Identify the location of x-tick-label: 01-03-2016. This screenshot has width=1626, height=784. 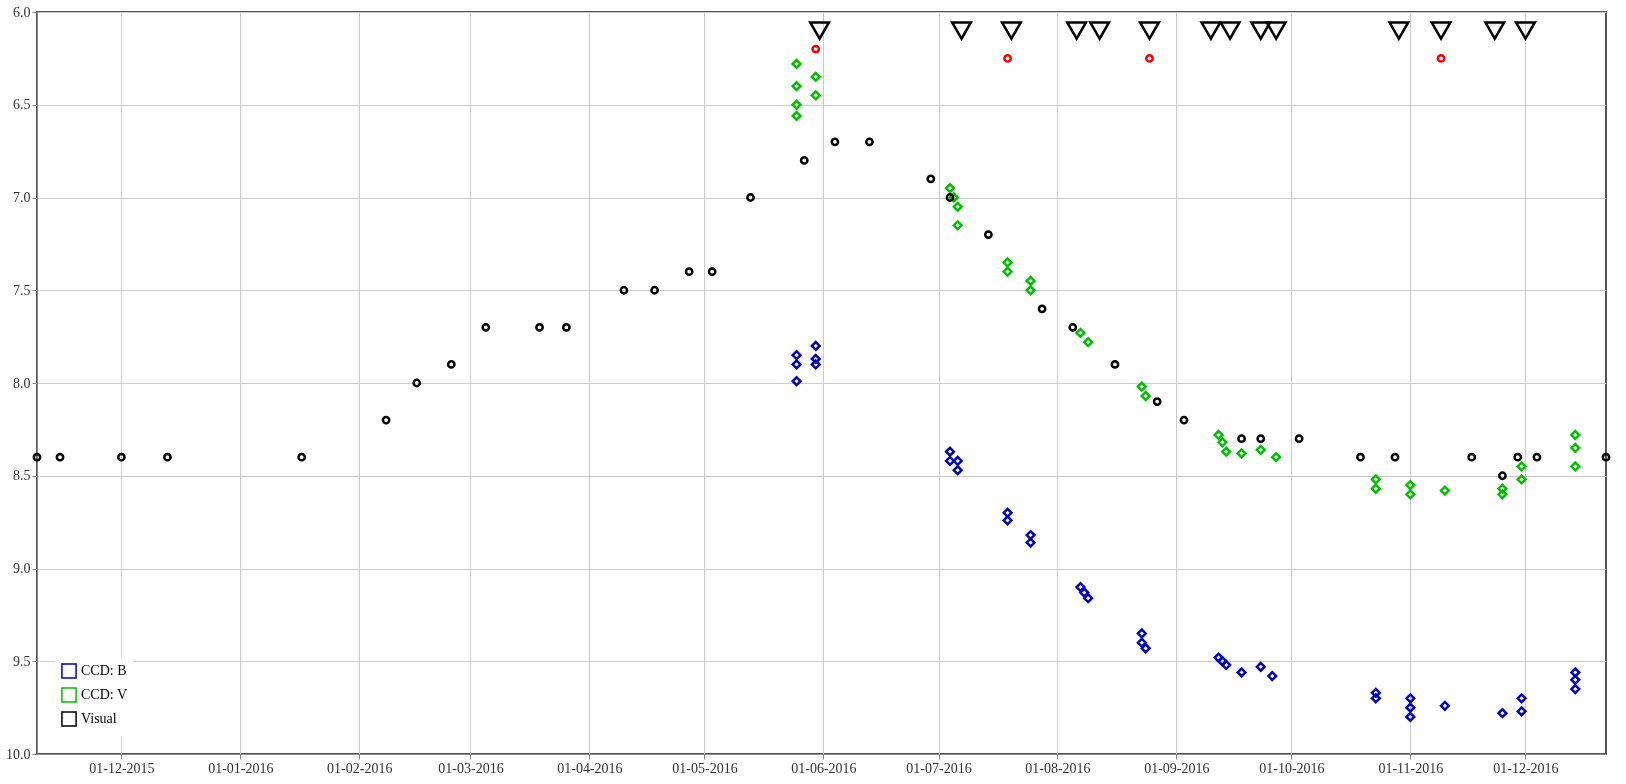
(471, 768).